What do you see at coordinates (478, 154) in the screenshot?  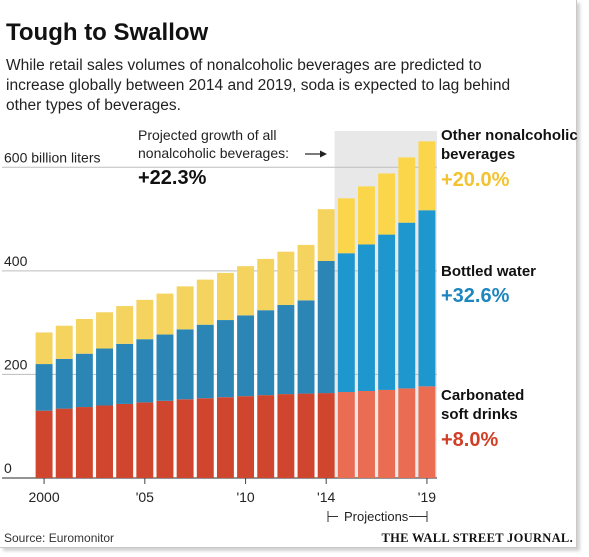 I see `label-other-line-2: beverages` at bounding box center [478, 154].